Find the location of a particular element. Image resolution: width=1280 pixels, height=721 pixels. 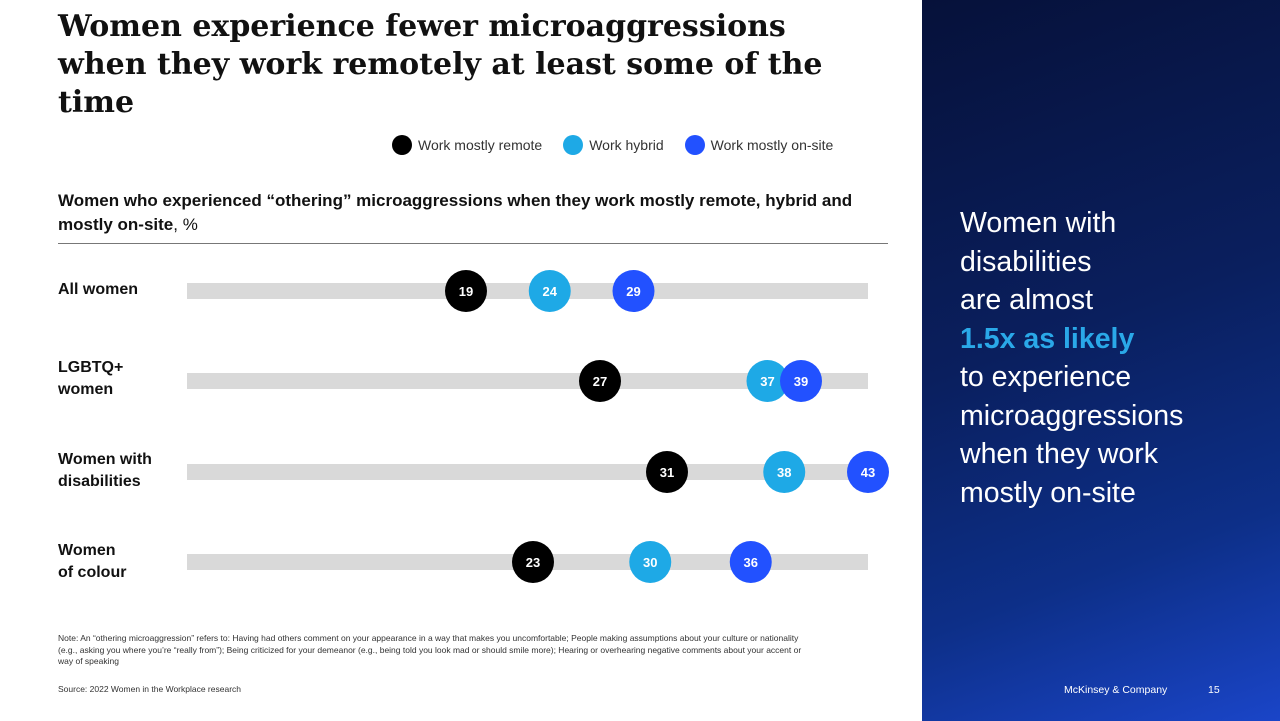

footer-brand: McKinsey & Company is located at coordinates (1116, 690).